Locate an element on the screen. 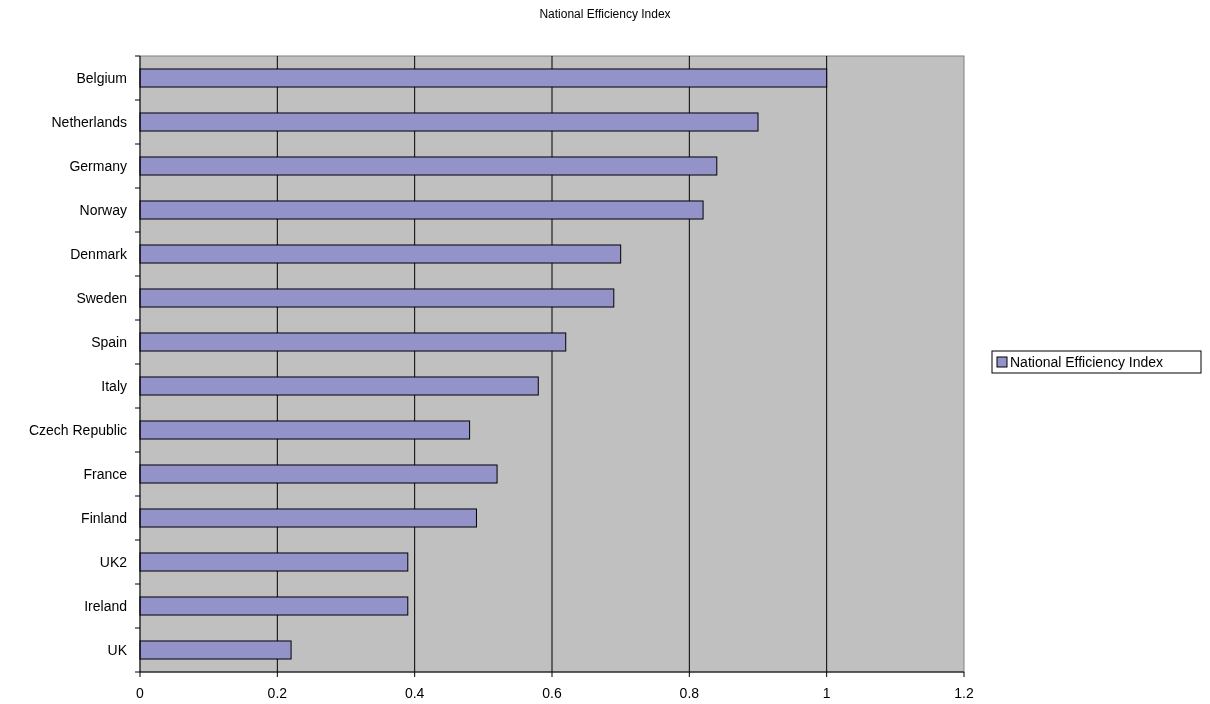 Image resolution: width=1210 pixels, height=704 pixels. x-tick-label: 1 is located at coordinates (826, 693).